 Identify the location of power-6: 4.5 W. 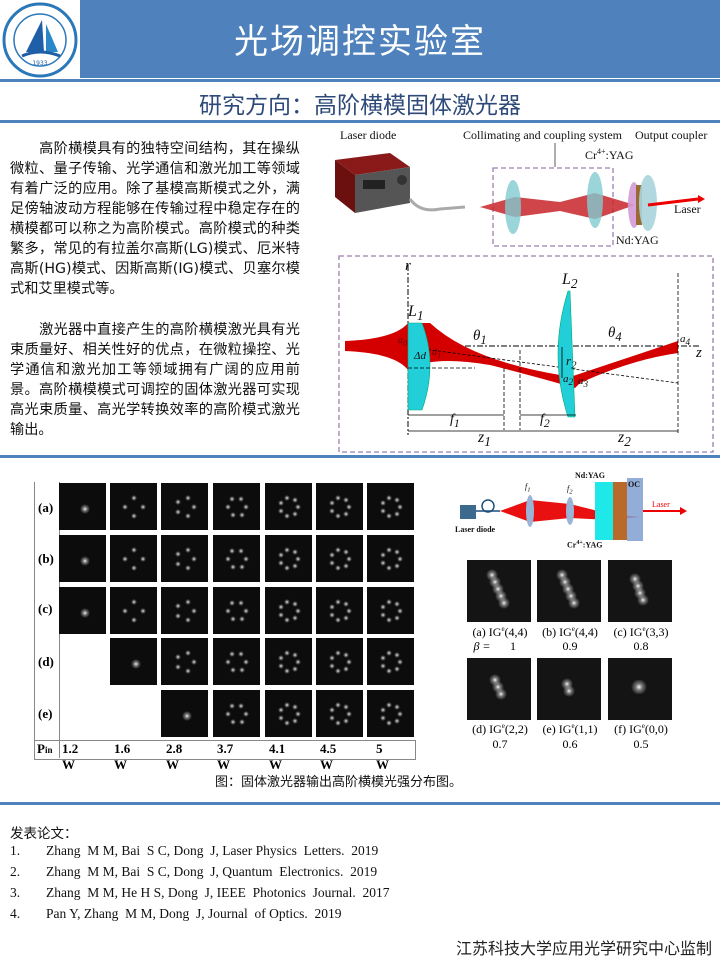
(328, 756).